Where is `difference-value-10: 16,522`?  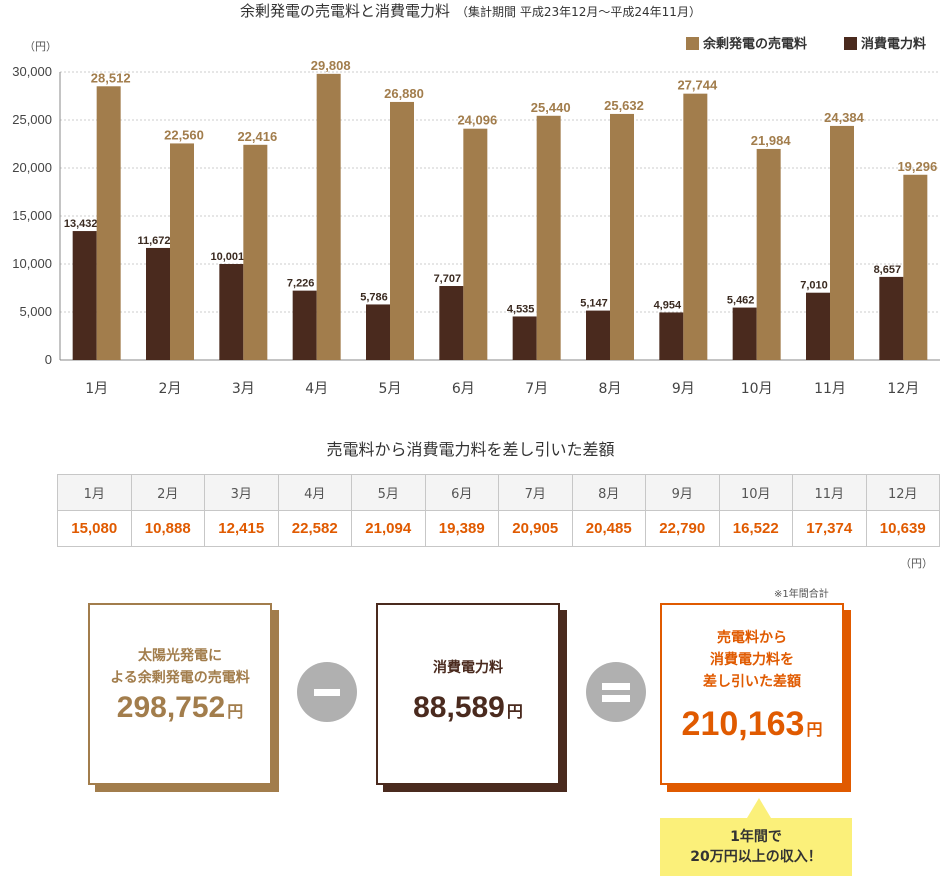 difference-value-10: 16,522 is located at coordinates (755, 528).